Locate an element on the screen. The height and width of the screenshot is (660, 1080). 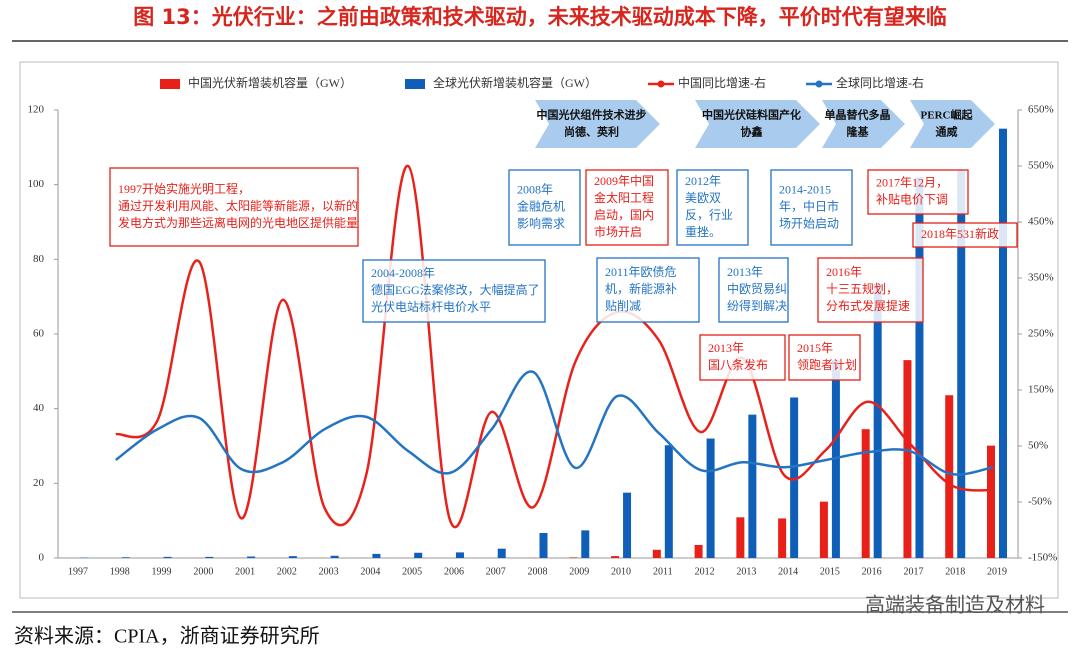
x-tick-label: 2009 is located at coordinates (579, 571).